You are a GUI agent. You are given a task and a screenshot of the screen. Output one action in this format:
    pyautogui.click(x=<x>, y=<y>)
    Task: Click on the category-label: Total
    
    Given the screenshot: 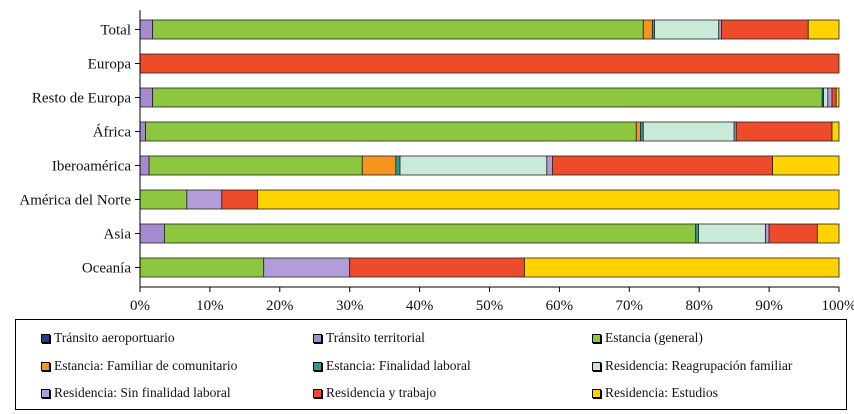 What is the action you would take?
    pyautogui.click(x=115, y=31)
    